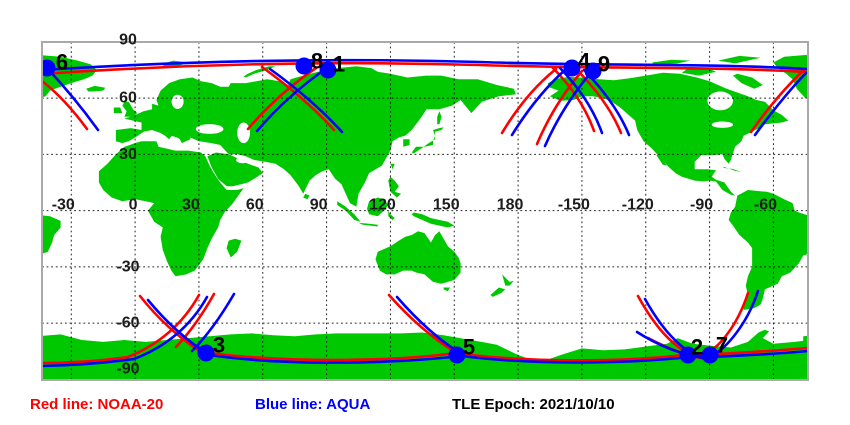 This screenshot has height=425, width=850. What do you see at coordinates (319, 205) in the screenshot?
I see `lon-tick-label: 90` at bounding box center [319, 205].